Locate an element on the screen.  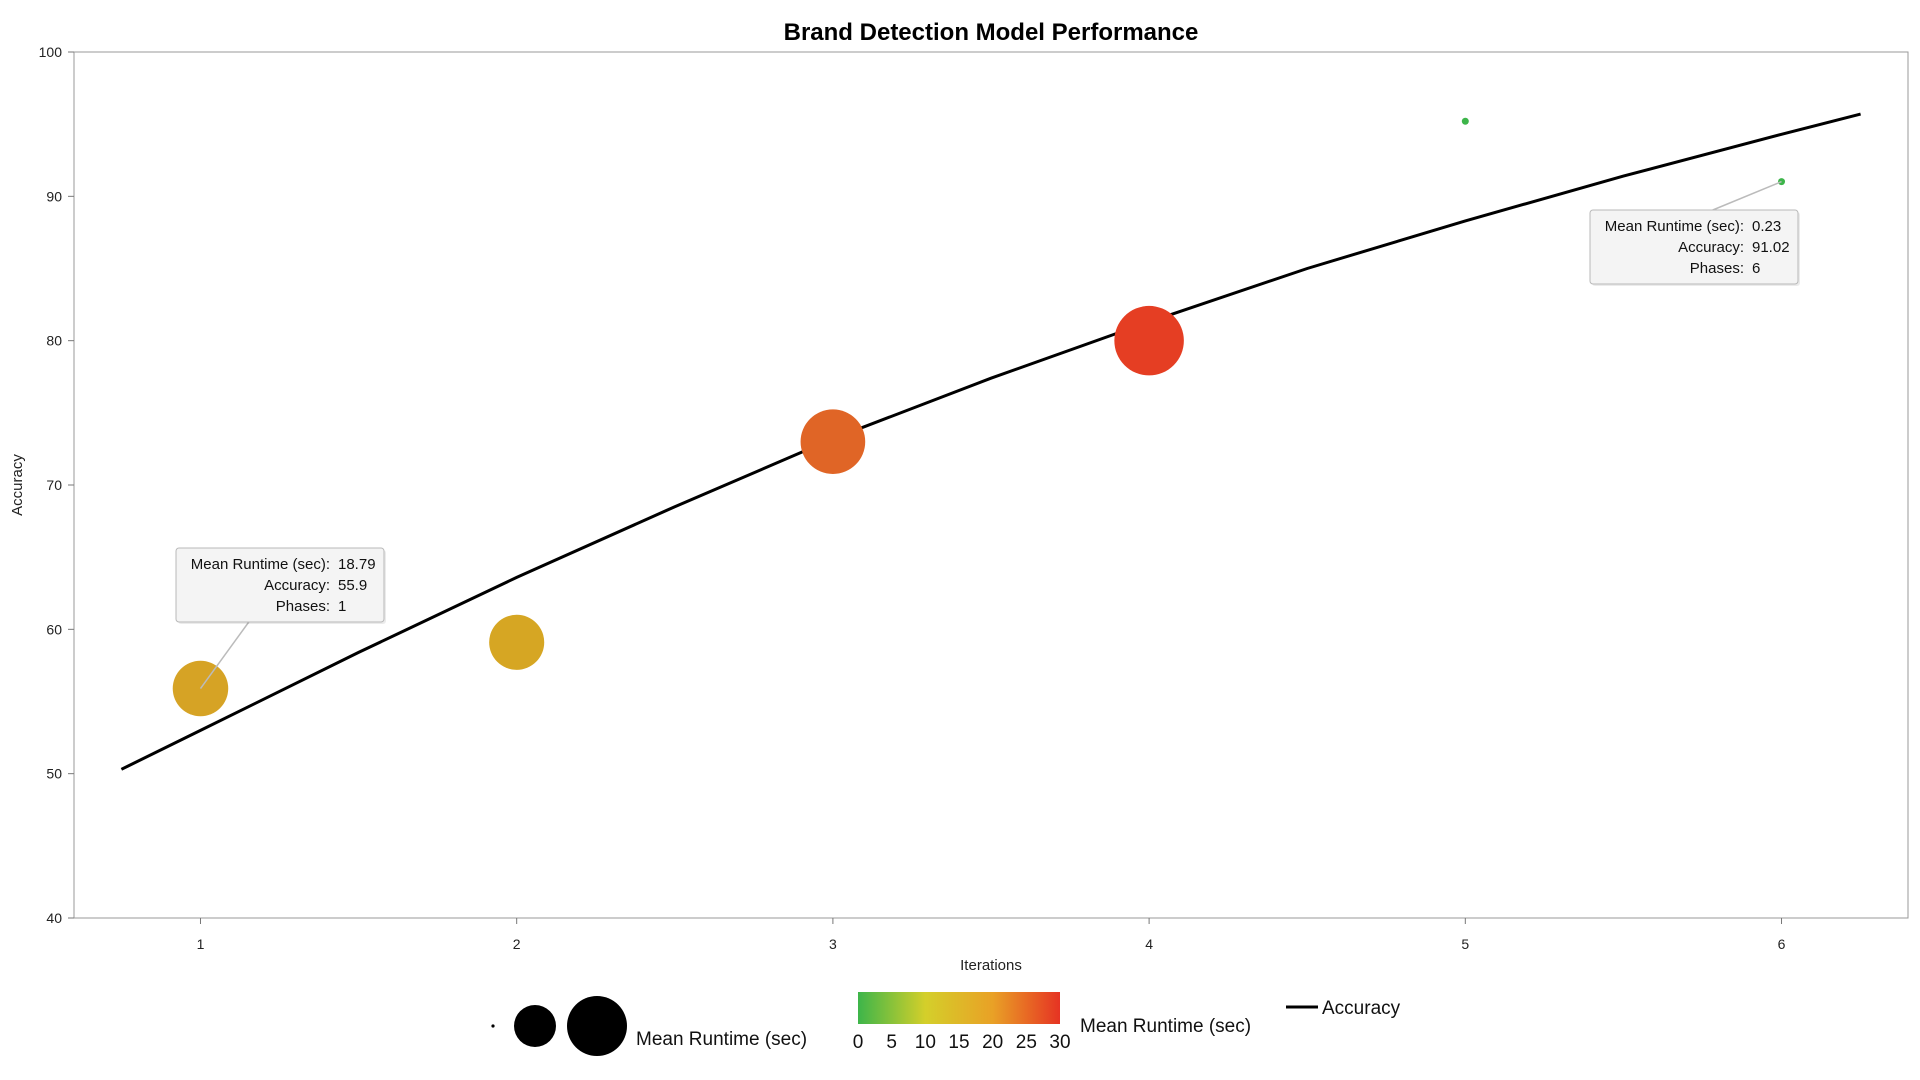
color-scale-tick: 20 is located at coordinates (992, 1042).